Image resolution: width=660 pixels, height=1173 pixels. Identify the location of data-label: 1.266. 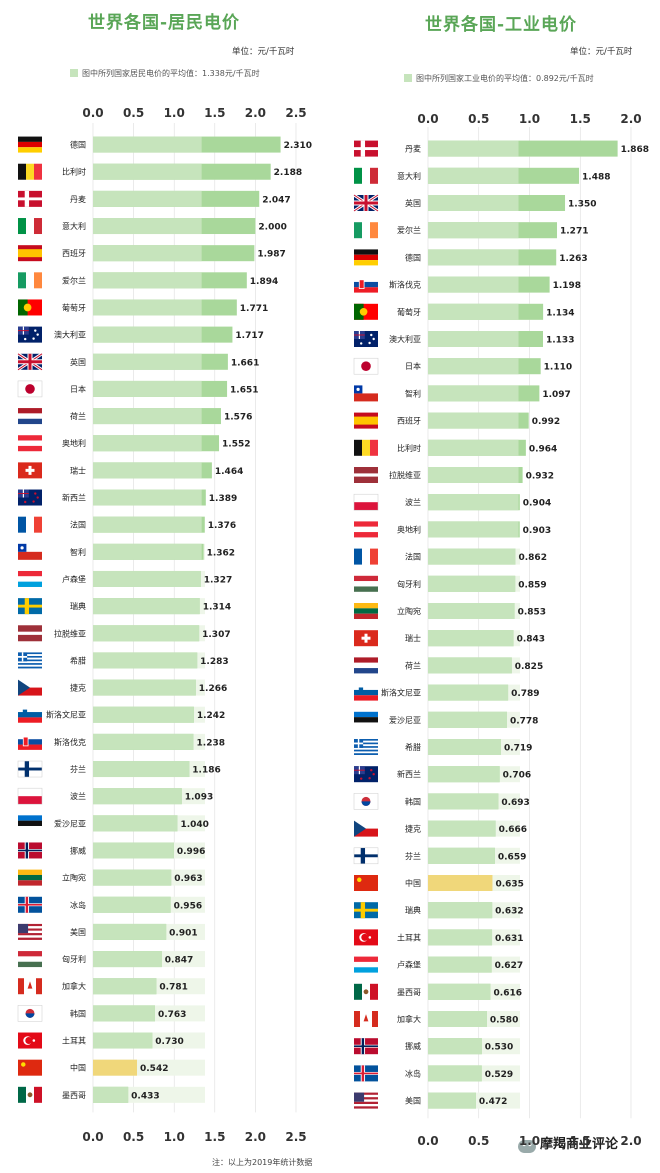
(213, 689).